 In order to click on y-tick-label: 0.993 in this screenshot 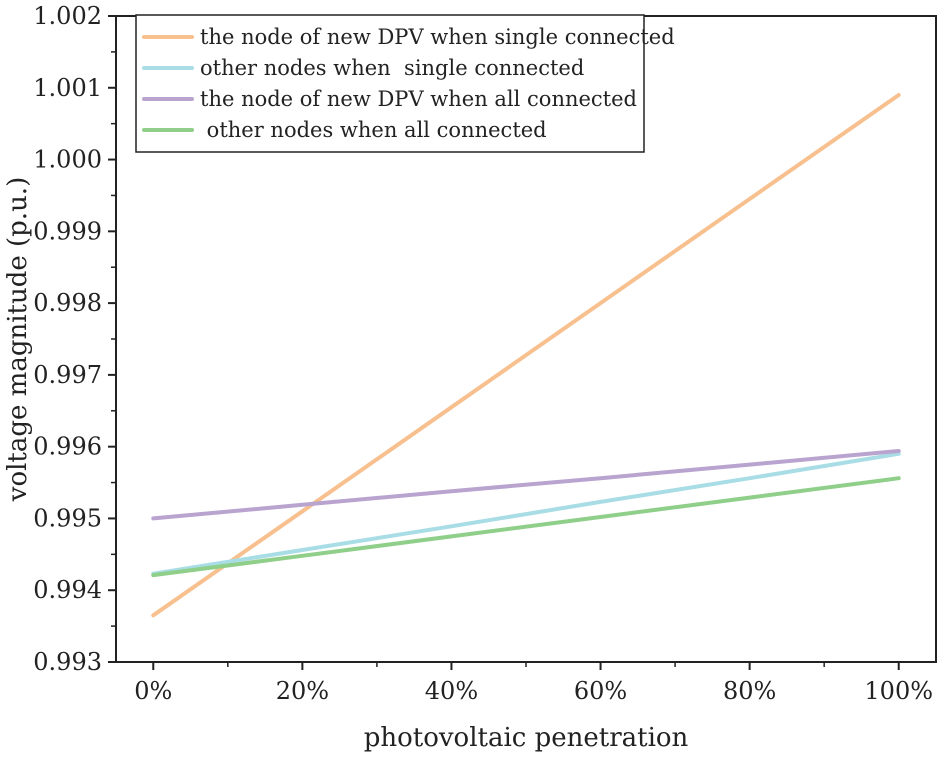, I will do `click(67, 662)`.